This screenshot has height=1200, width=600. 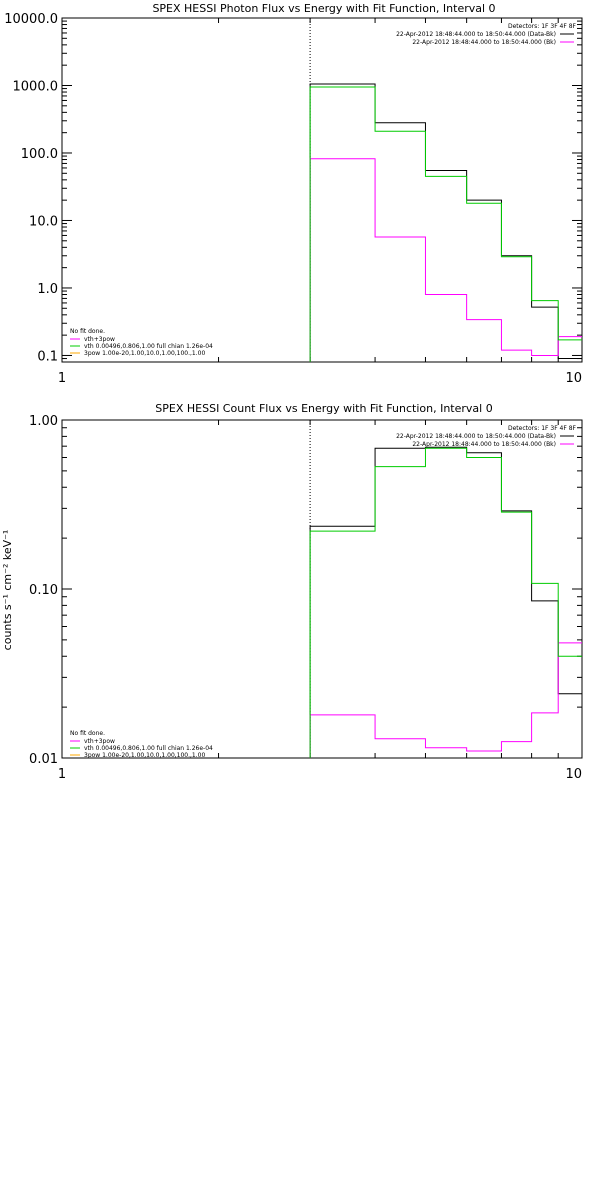 I want to click on count-fit-label-0: vth+3pow, so click(x=99, y=741).